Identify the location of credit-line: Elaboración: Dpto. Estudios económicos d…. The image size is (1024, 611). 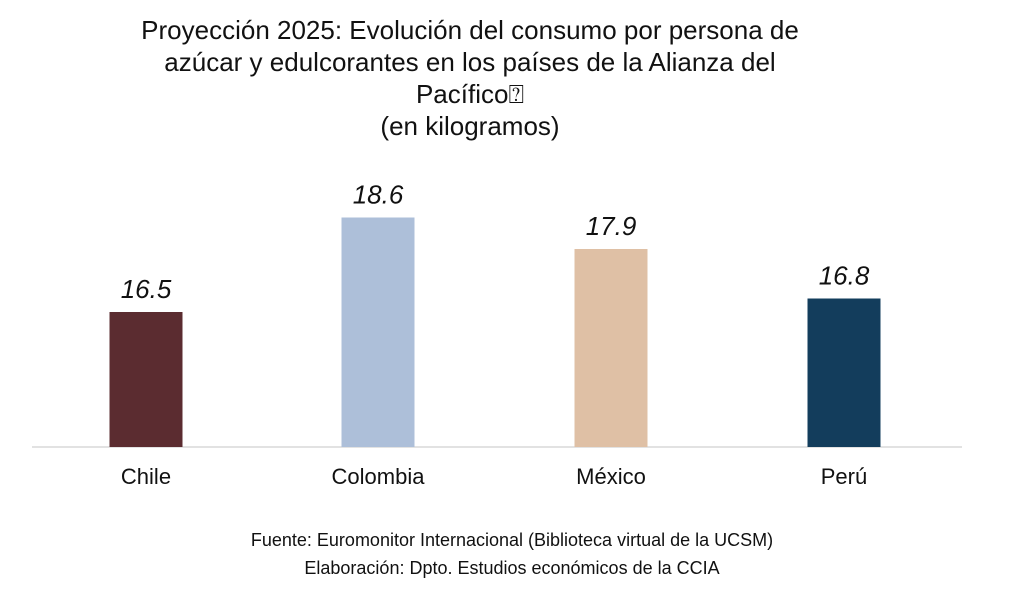
(512, 568).